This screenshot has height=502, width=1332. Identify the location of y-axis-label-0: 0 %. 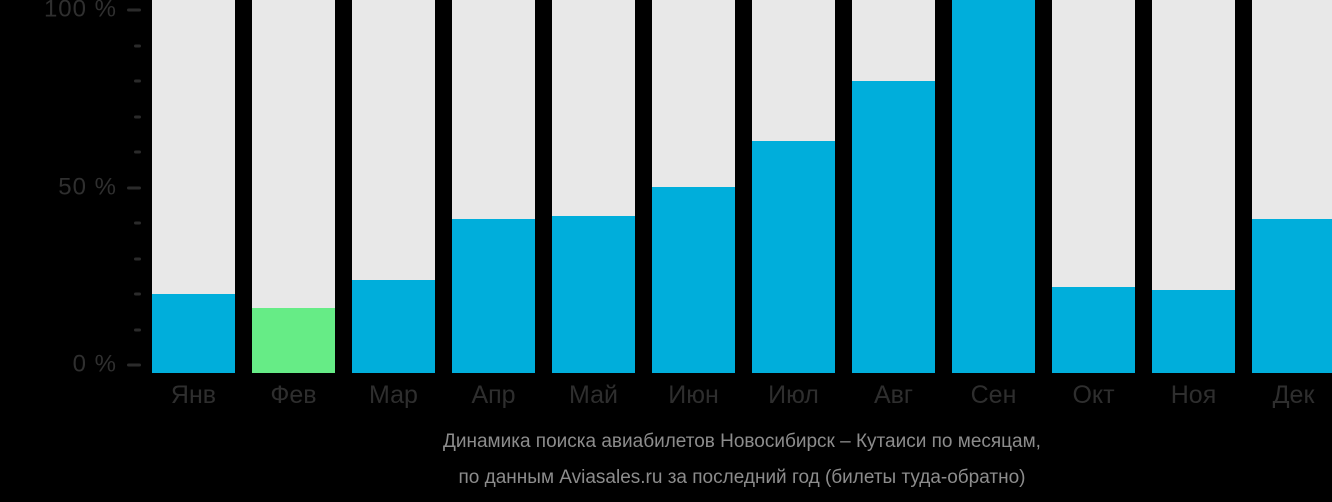
(94, 364).